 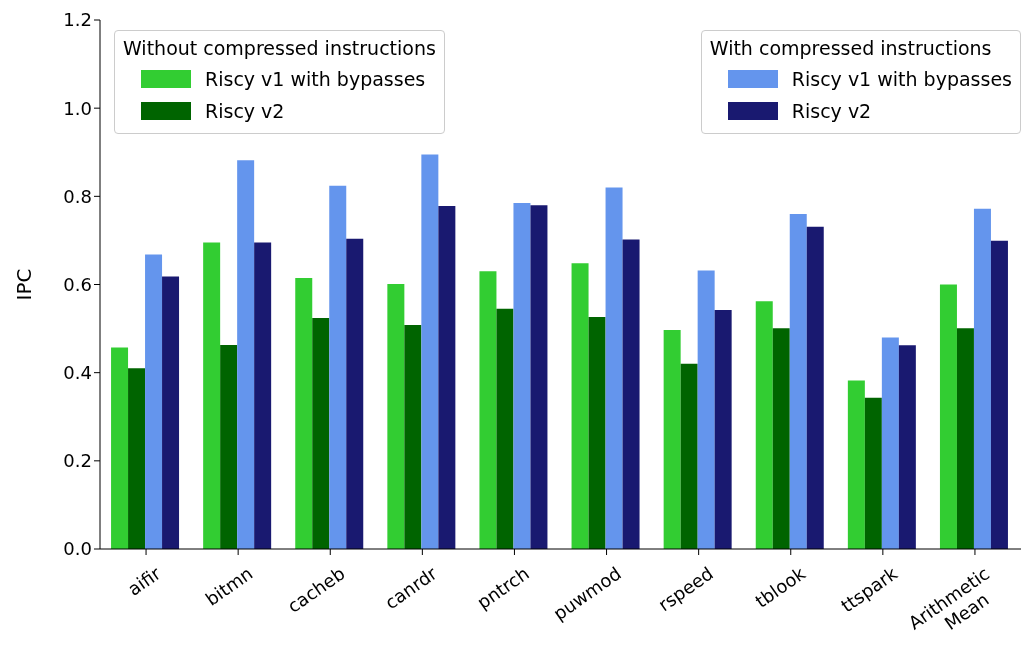 What do you see at coordinates (279, 48) in the screenshot?
I see `annotation: Without compressed instructions` at bounding box center [279, 48].